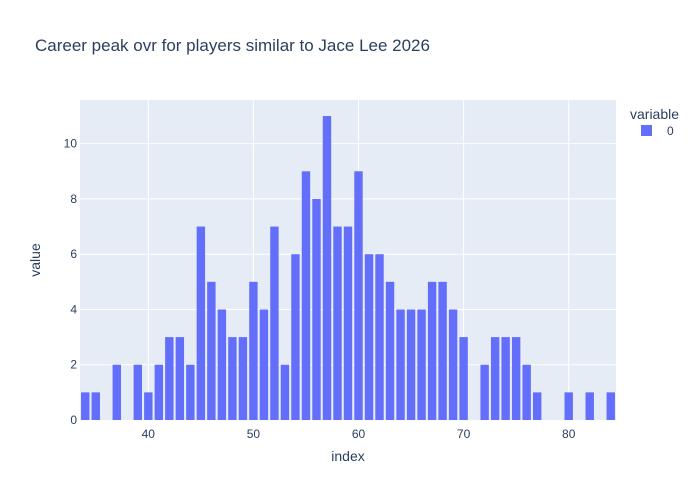  I want to click on x-tick-label: 40, so click(149, 434).